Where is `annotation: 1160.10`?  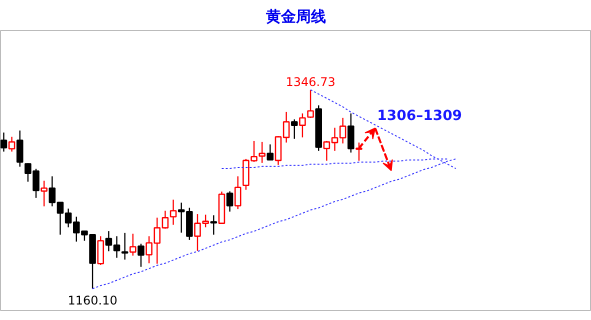
annotation: 1160.10 is located at coordinates (93, 301).